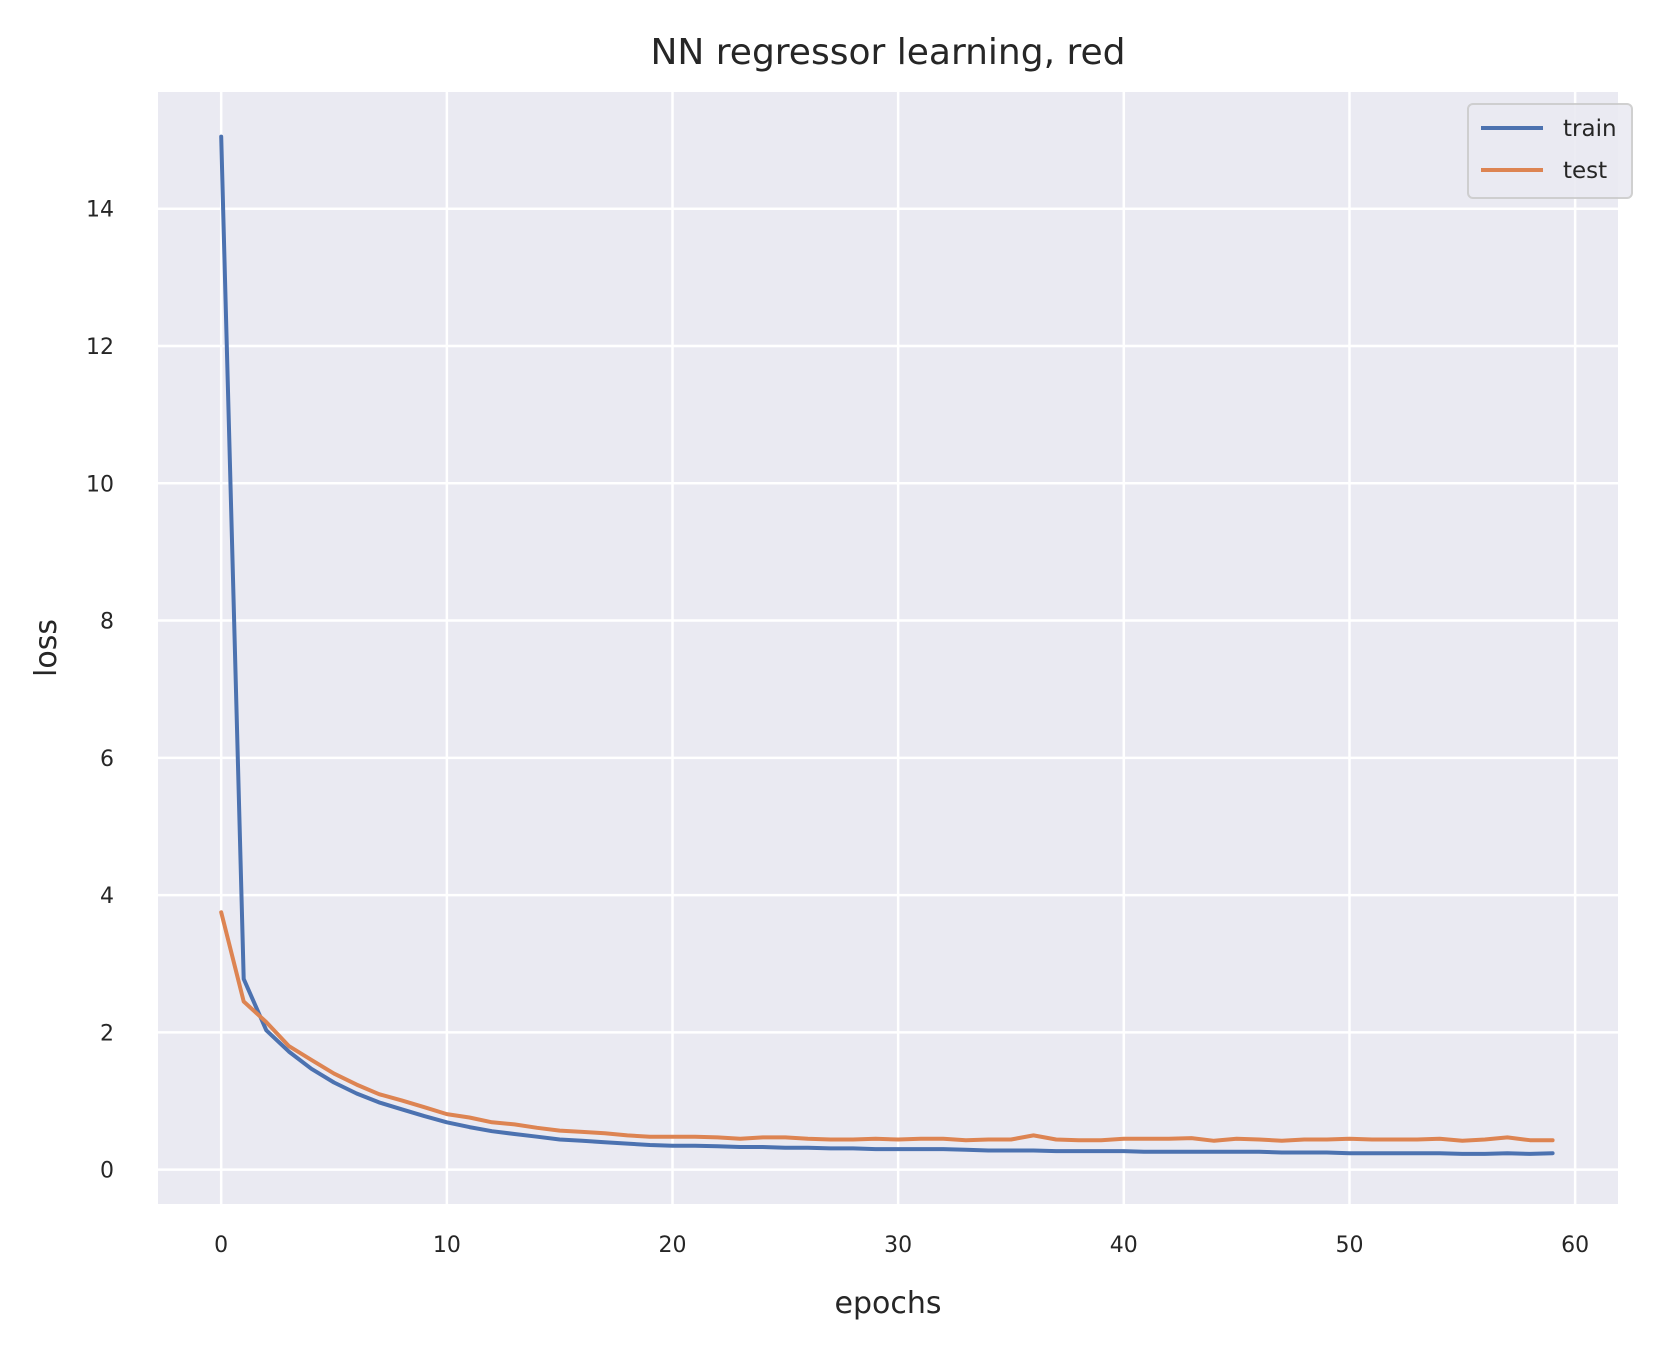 The height and width of the screenshot is (1346, 1670). What do you see at coordinates (887, 52) in the screenshot?
I see `chart-title: NN regressor learning, red` at bounding box center [887, 52].